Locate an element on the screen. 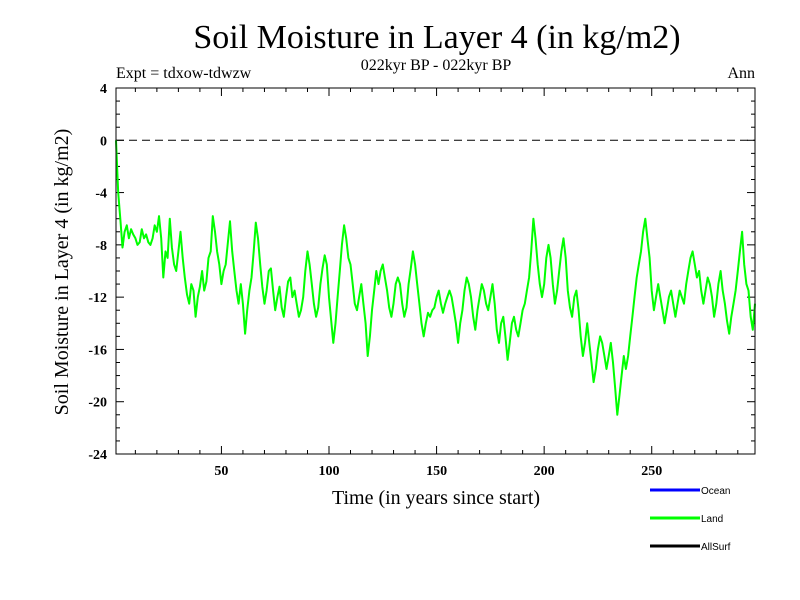  y-tick-label: -16 is located at coordinates (97, 350).